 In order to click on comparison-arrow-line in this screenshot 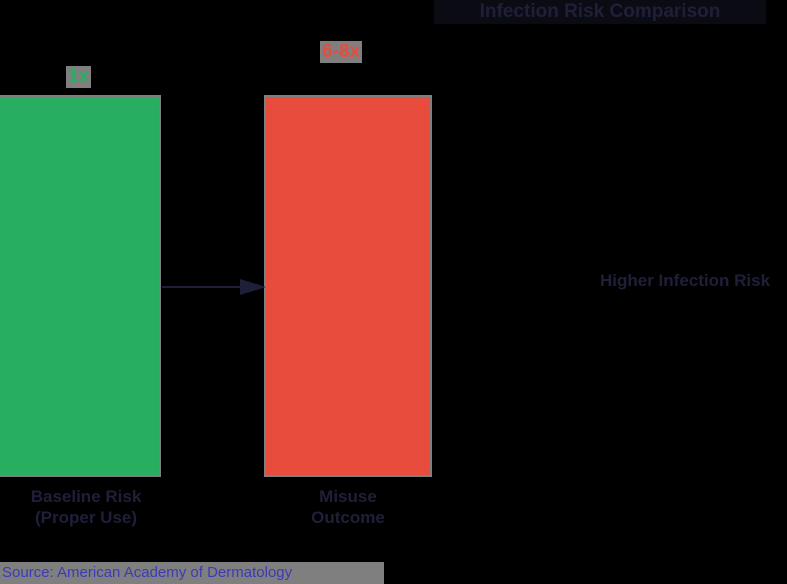, I will do `click(212, 287)`.